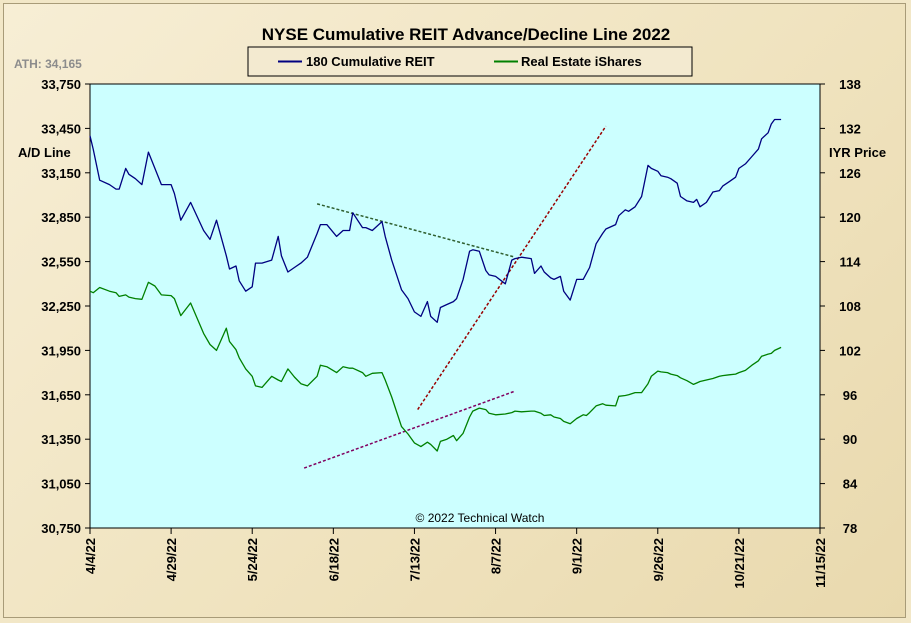 This screenshot has height=623, width=911. Describe the element at coordinates (61, 528) in the screenshot. I see `y-left-tick-label: 30,750` at that location.